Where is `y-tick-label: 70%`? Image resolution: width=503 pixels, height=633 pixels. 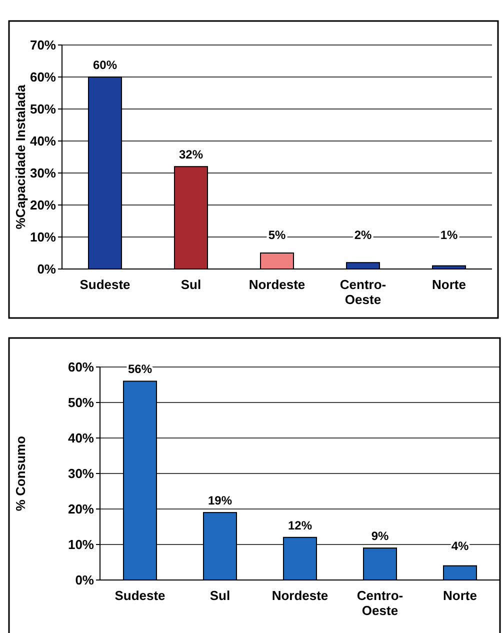 y-tick-label: 70% is located at coordinates (43, 45).